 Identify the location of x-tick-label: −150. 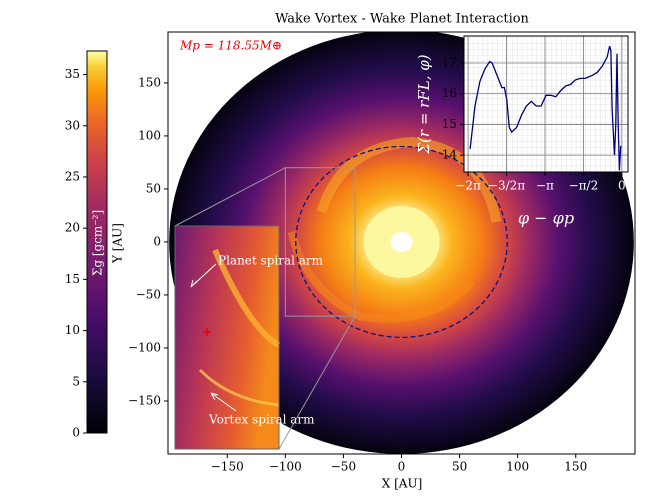
(227, 467).